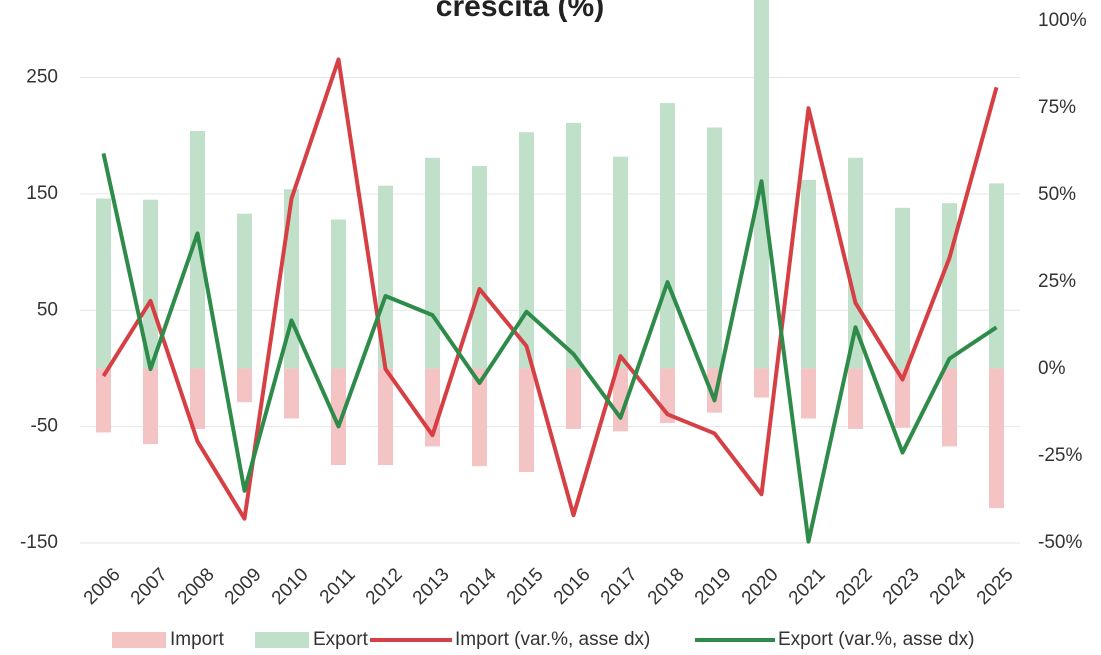  Describe the element at coordinates (47, 309) in the screenshot. I see `y-tick-label: 50` at that location.